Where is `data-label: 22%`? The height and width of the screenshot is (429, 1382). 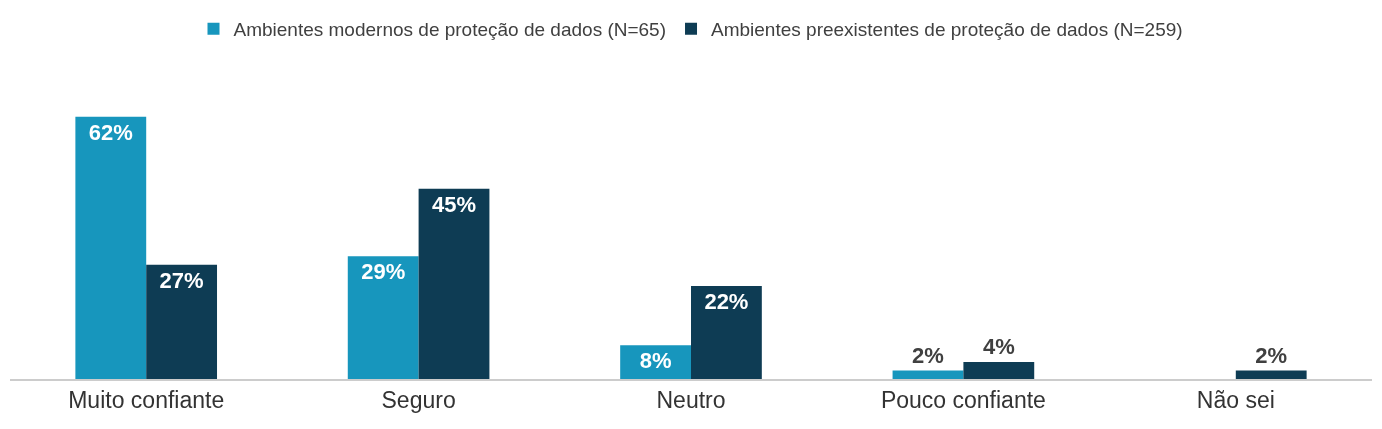 data-label: 22% is located at coordinates (726, 301).